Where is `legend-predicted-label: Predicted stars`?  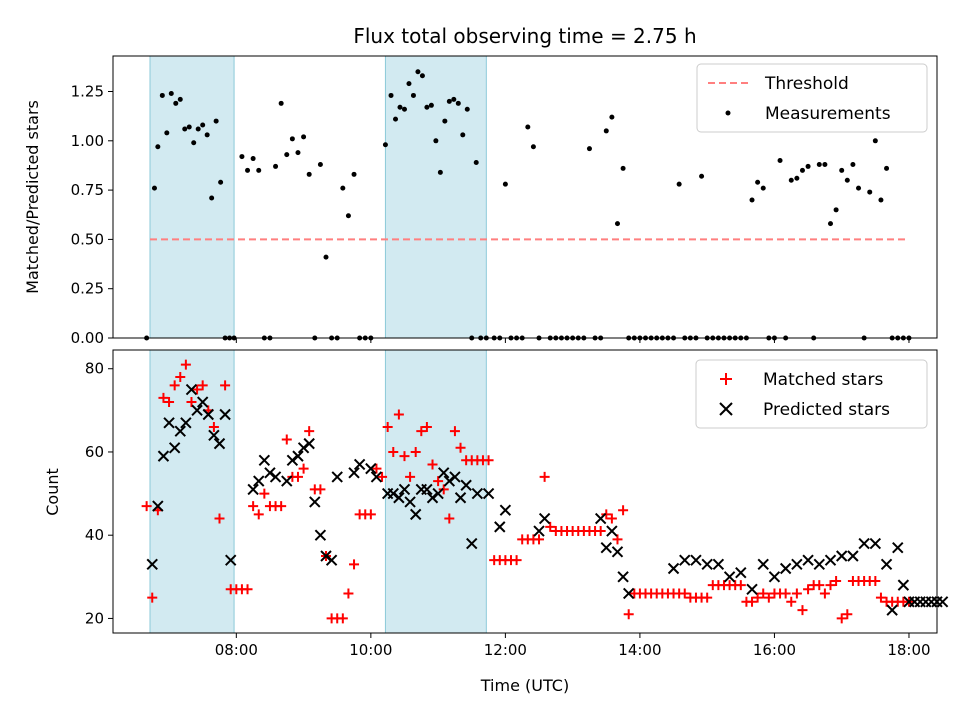
legend-predicted-label: Predicted stars is located at coordinates (826, 410).